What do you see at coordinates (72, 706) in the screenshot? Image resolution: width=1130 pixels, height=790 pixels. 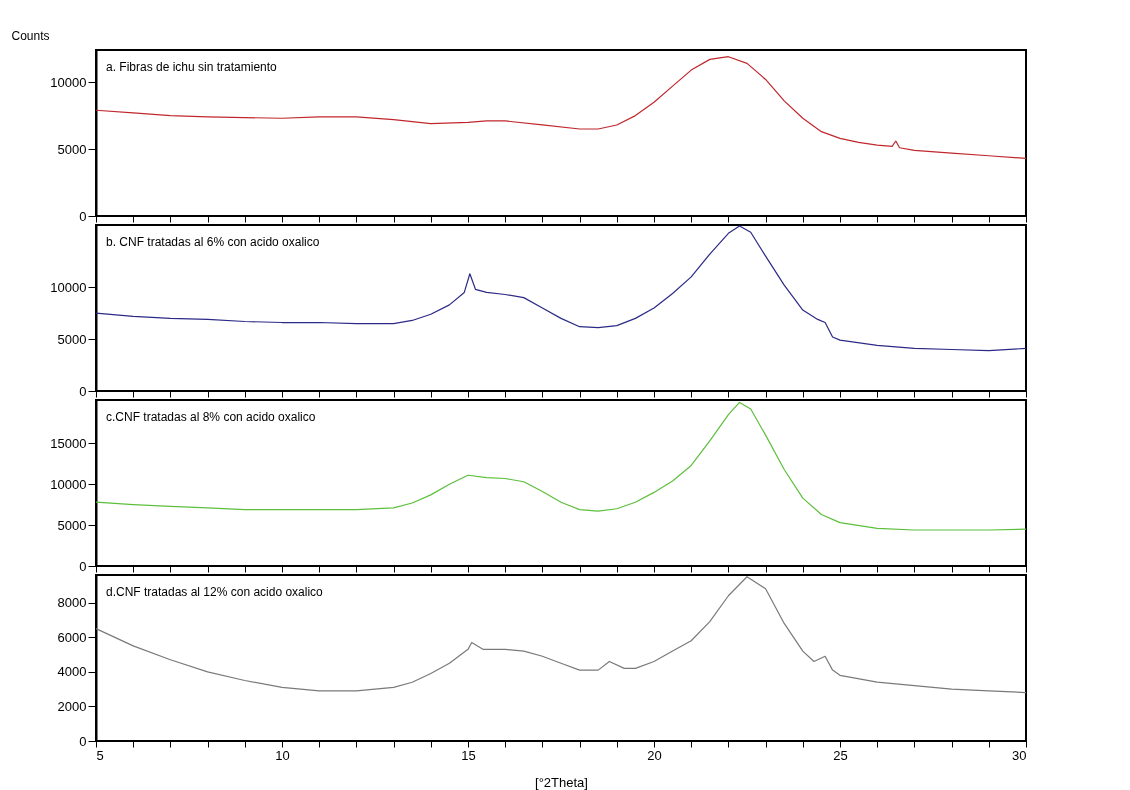 I see `y-tick-label: 2000` at bounding box center [72, 706].